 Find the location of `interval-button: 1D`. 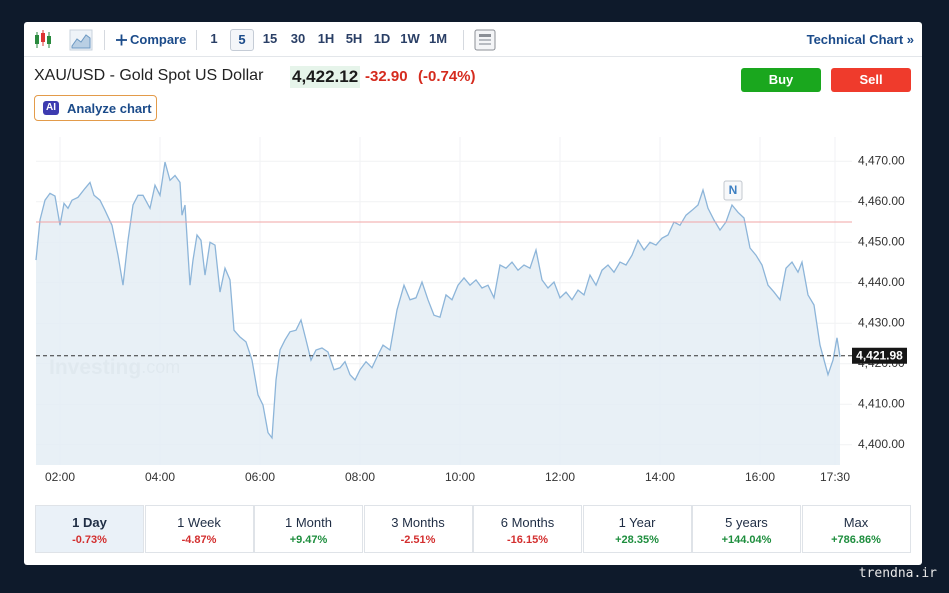

interval-button: 1D is located at coordinates (382, 38).